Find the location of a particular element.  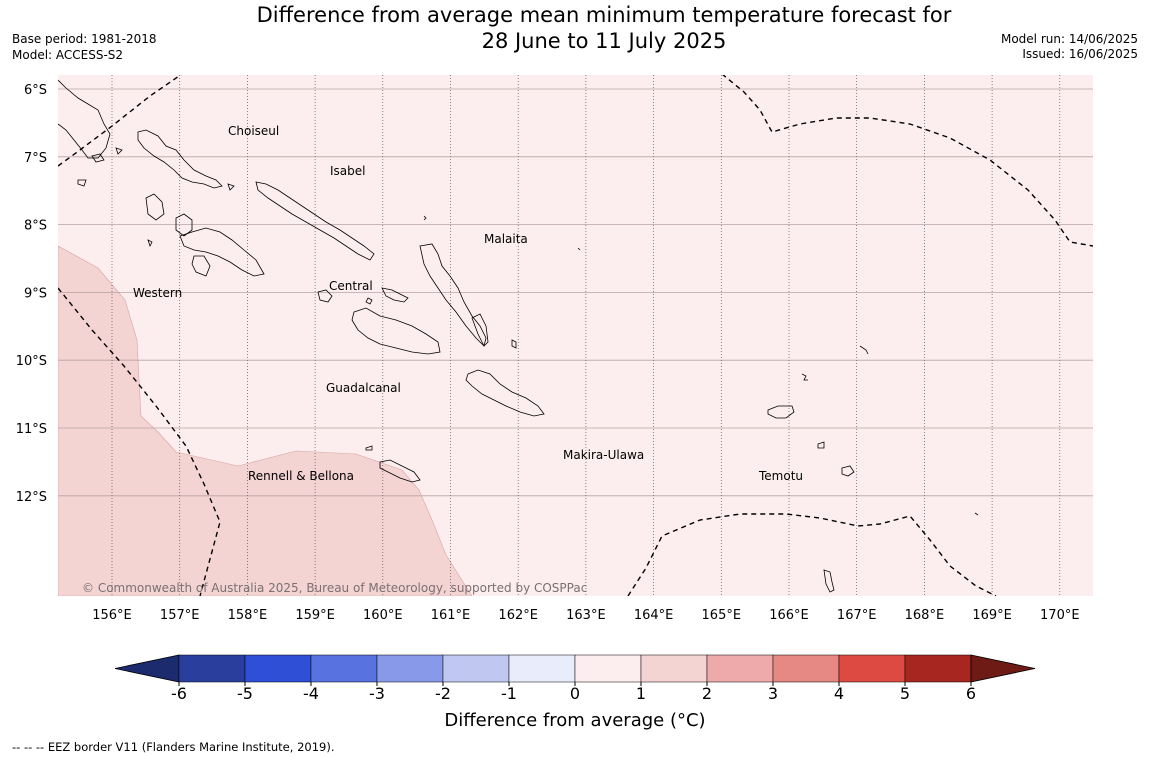

island-malaita is located at coordinates (453, 295).